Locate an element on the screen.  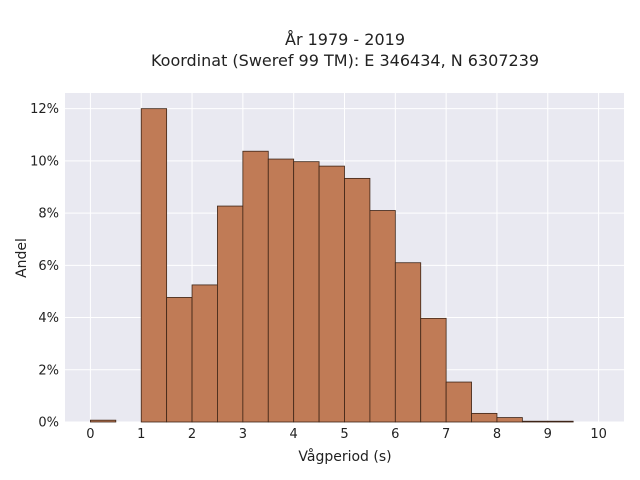
y-tick-label: 10% is located at coordinates (44, 161).